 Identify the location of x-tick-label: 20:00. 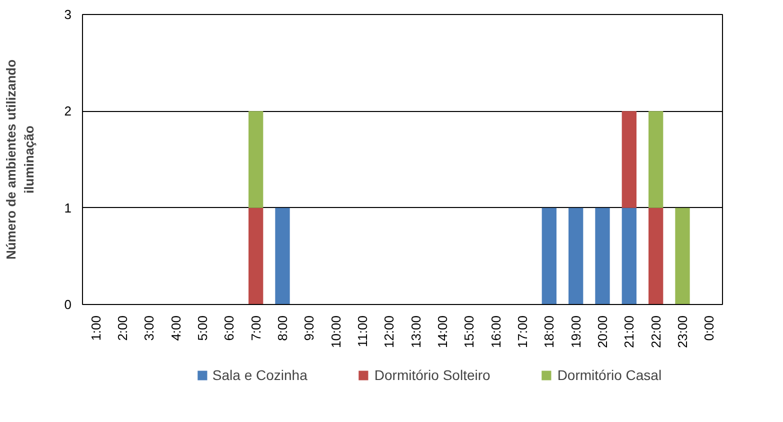
(602, 331).